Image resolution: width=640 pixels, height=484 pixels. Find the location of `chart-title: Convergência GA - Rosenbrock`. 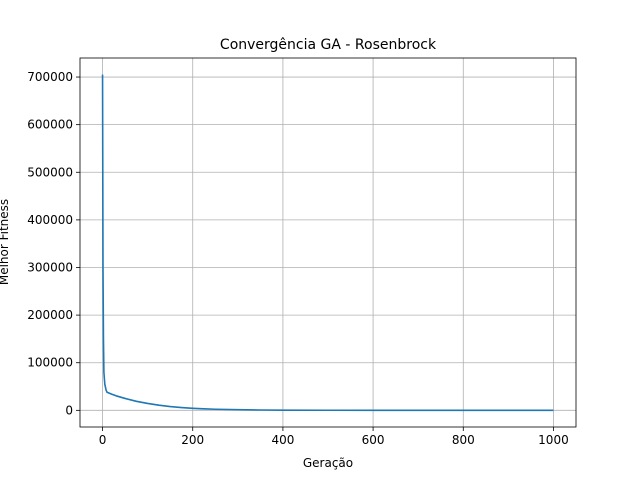

chart-title: Convergência GA - Rosenbrock is located at coordinates (328, 45).